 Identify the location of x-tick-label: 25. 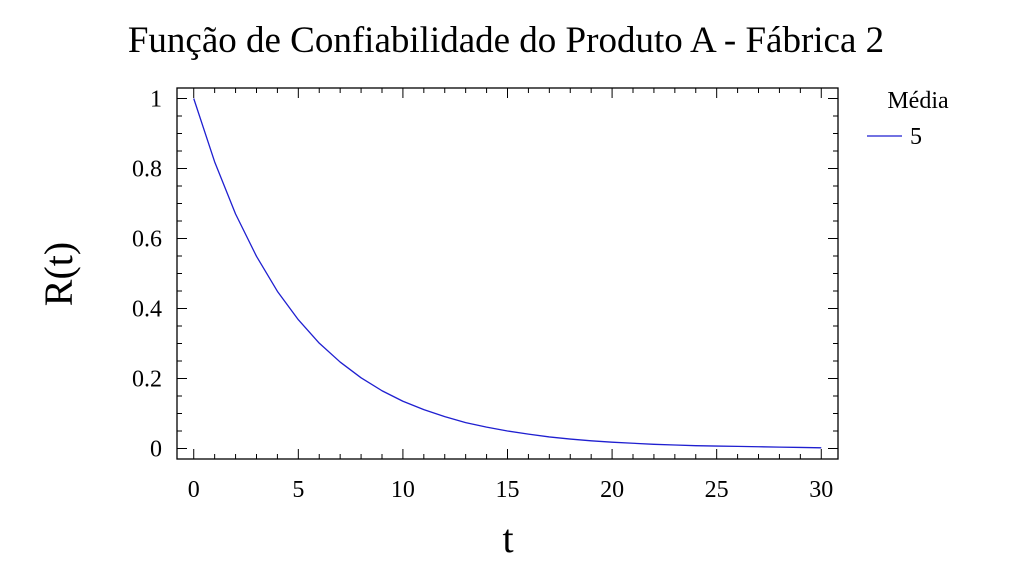
(717, 490).